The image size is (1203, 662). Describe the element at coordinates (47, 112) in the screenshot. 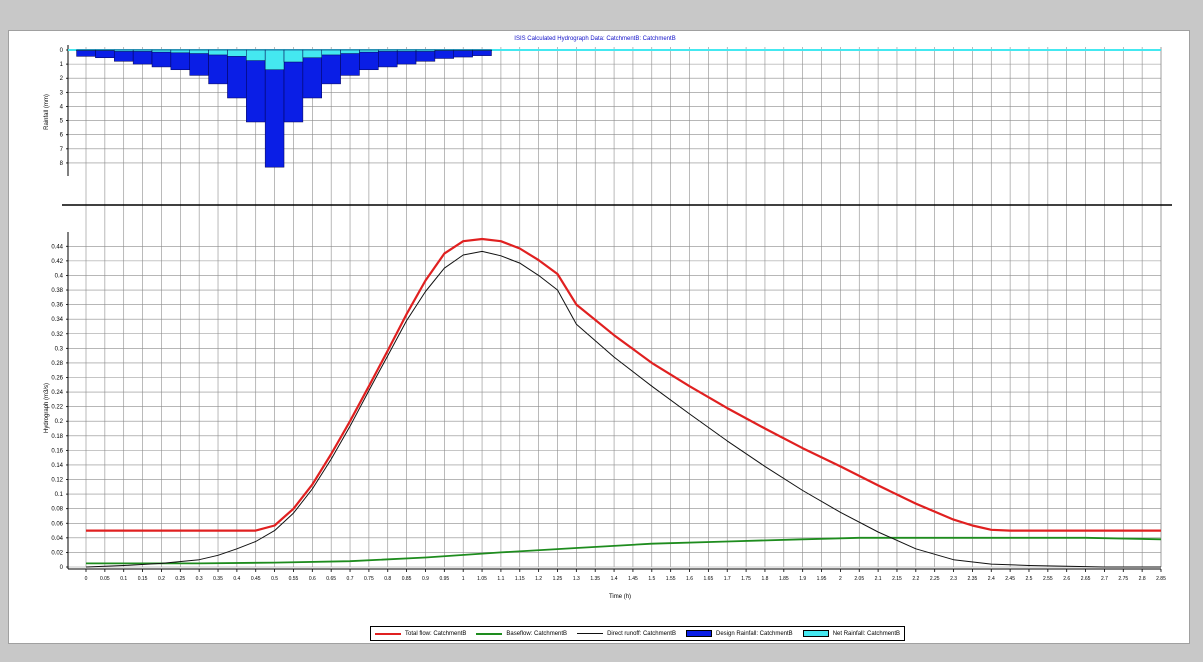

I see `rainfall-axis-label: Rainfall (mm)` at that location.